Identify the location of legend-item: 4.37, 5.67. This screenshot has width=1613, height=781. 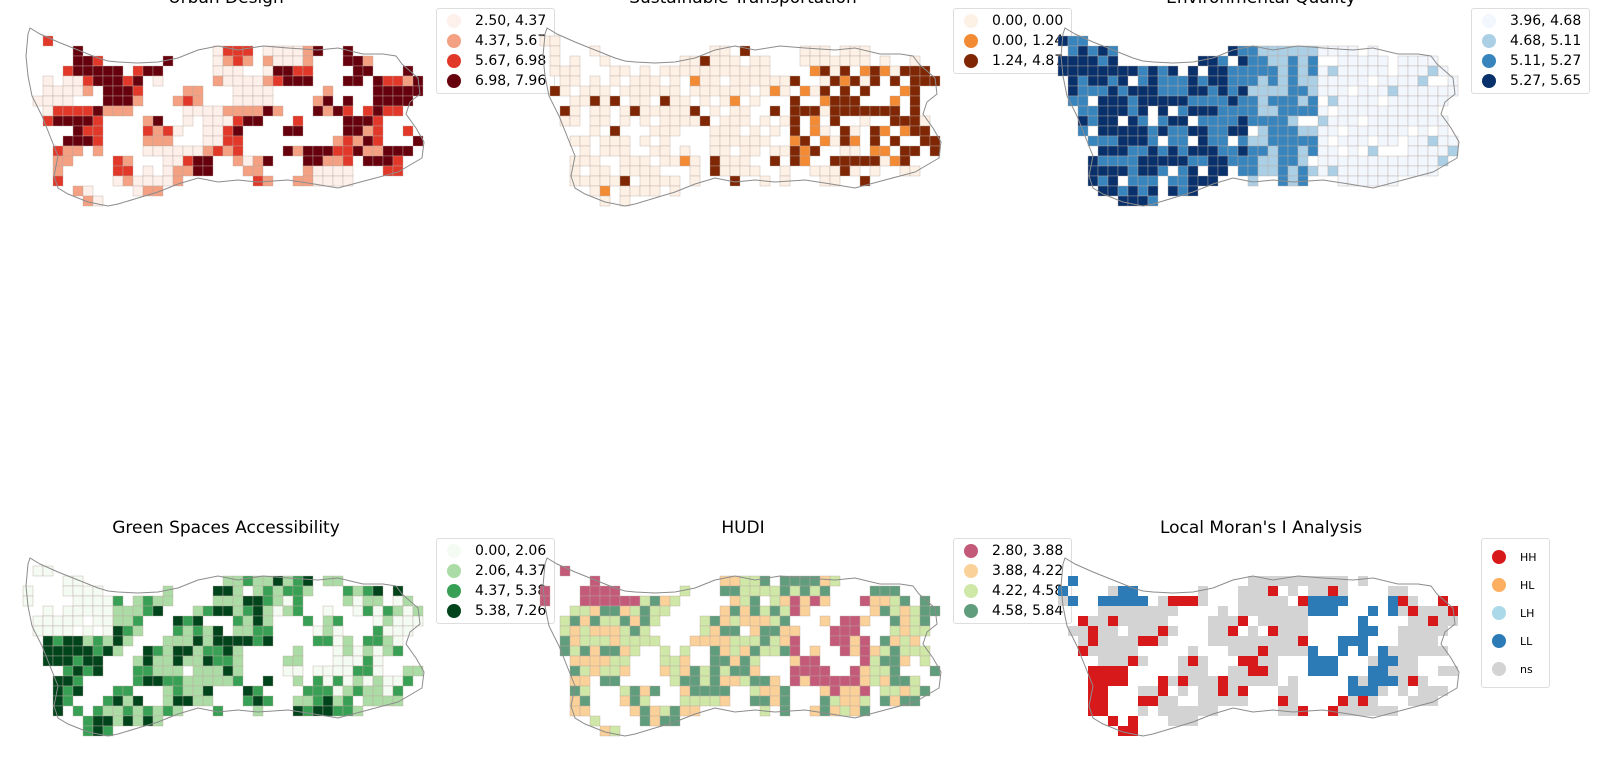
(496, 41).